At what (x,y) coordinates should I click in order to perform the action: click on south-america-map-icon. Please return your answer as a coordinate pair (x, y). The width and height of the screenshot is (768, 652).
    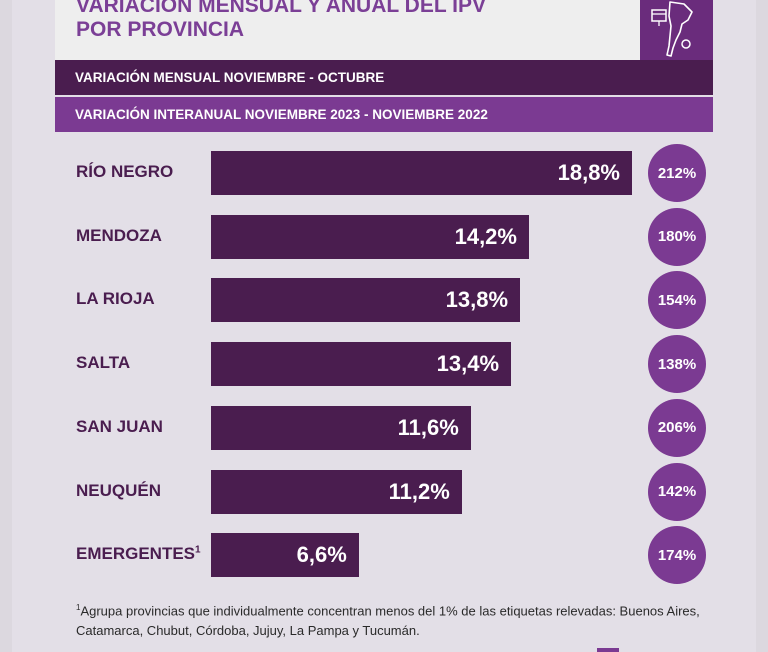
    Looking at the image, I should click on (672, 29).